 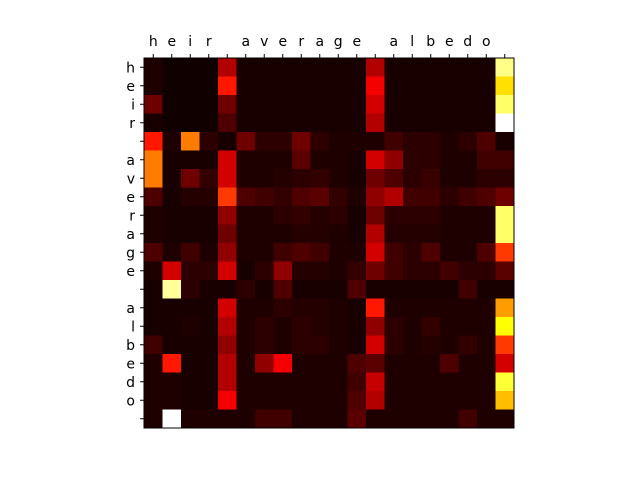 I want to click on y-tick-label: v, so click(x=131, y=179).